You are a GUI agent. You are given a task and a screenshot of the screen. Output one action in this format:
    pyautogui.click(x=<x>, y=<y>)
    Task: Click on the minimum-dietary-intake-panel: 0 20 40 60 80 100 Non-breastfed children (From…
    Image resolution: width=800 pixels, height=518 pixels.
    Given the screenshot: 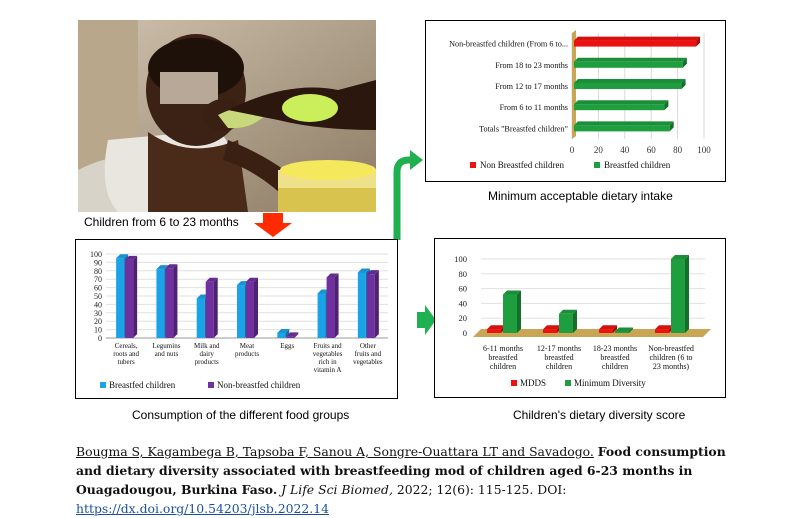 What is the action you would take?
    pyautogui.click(x=575, y=101)
    